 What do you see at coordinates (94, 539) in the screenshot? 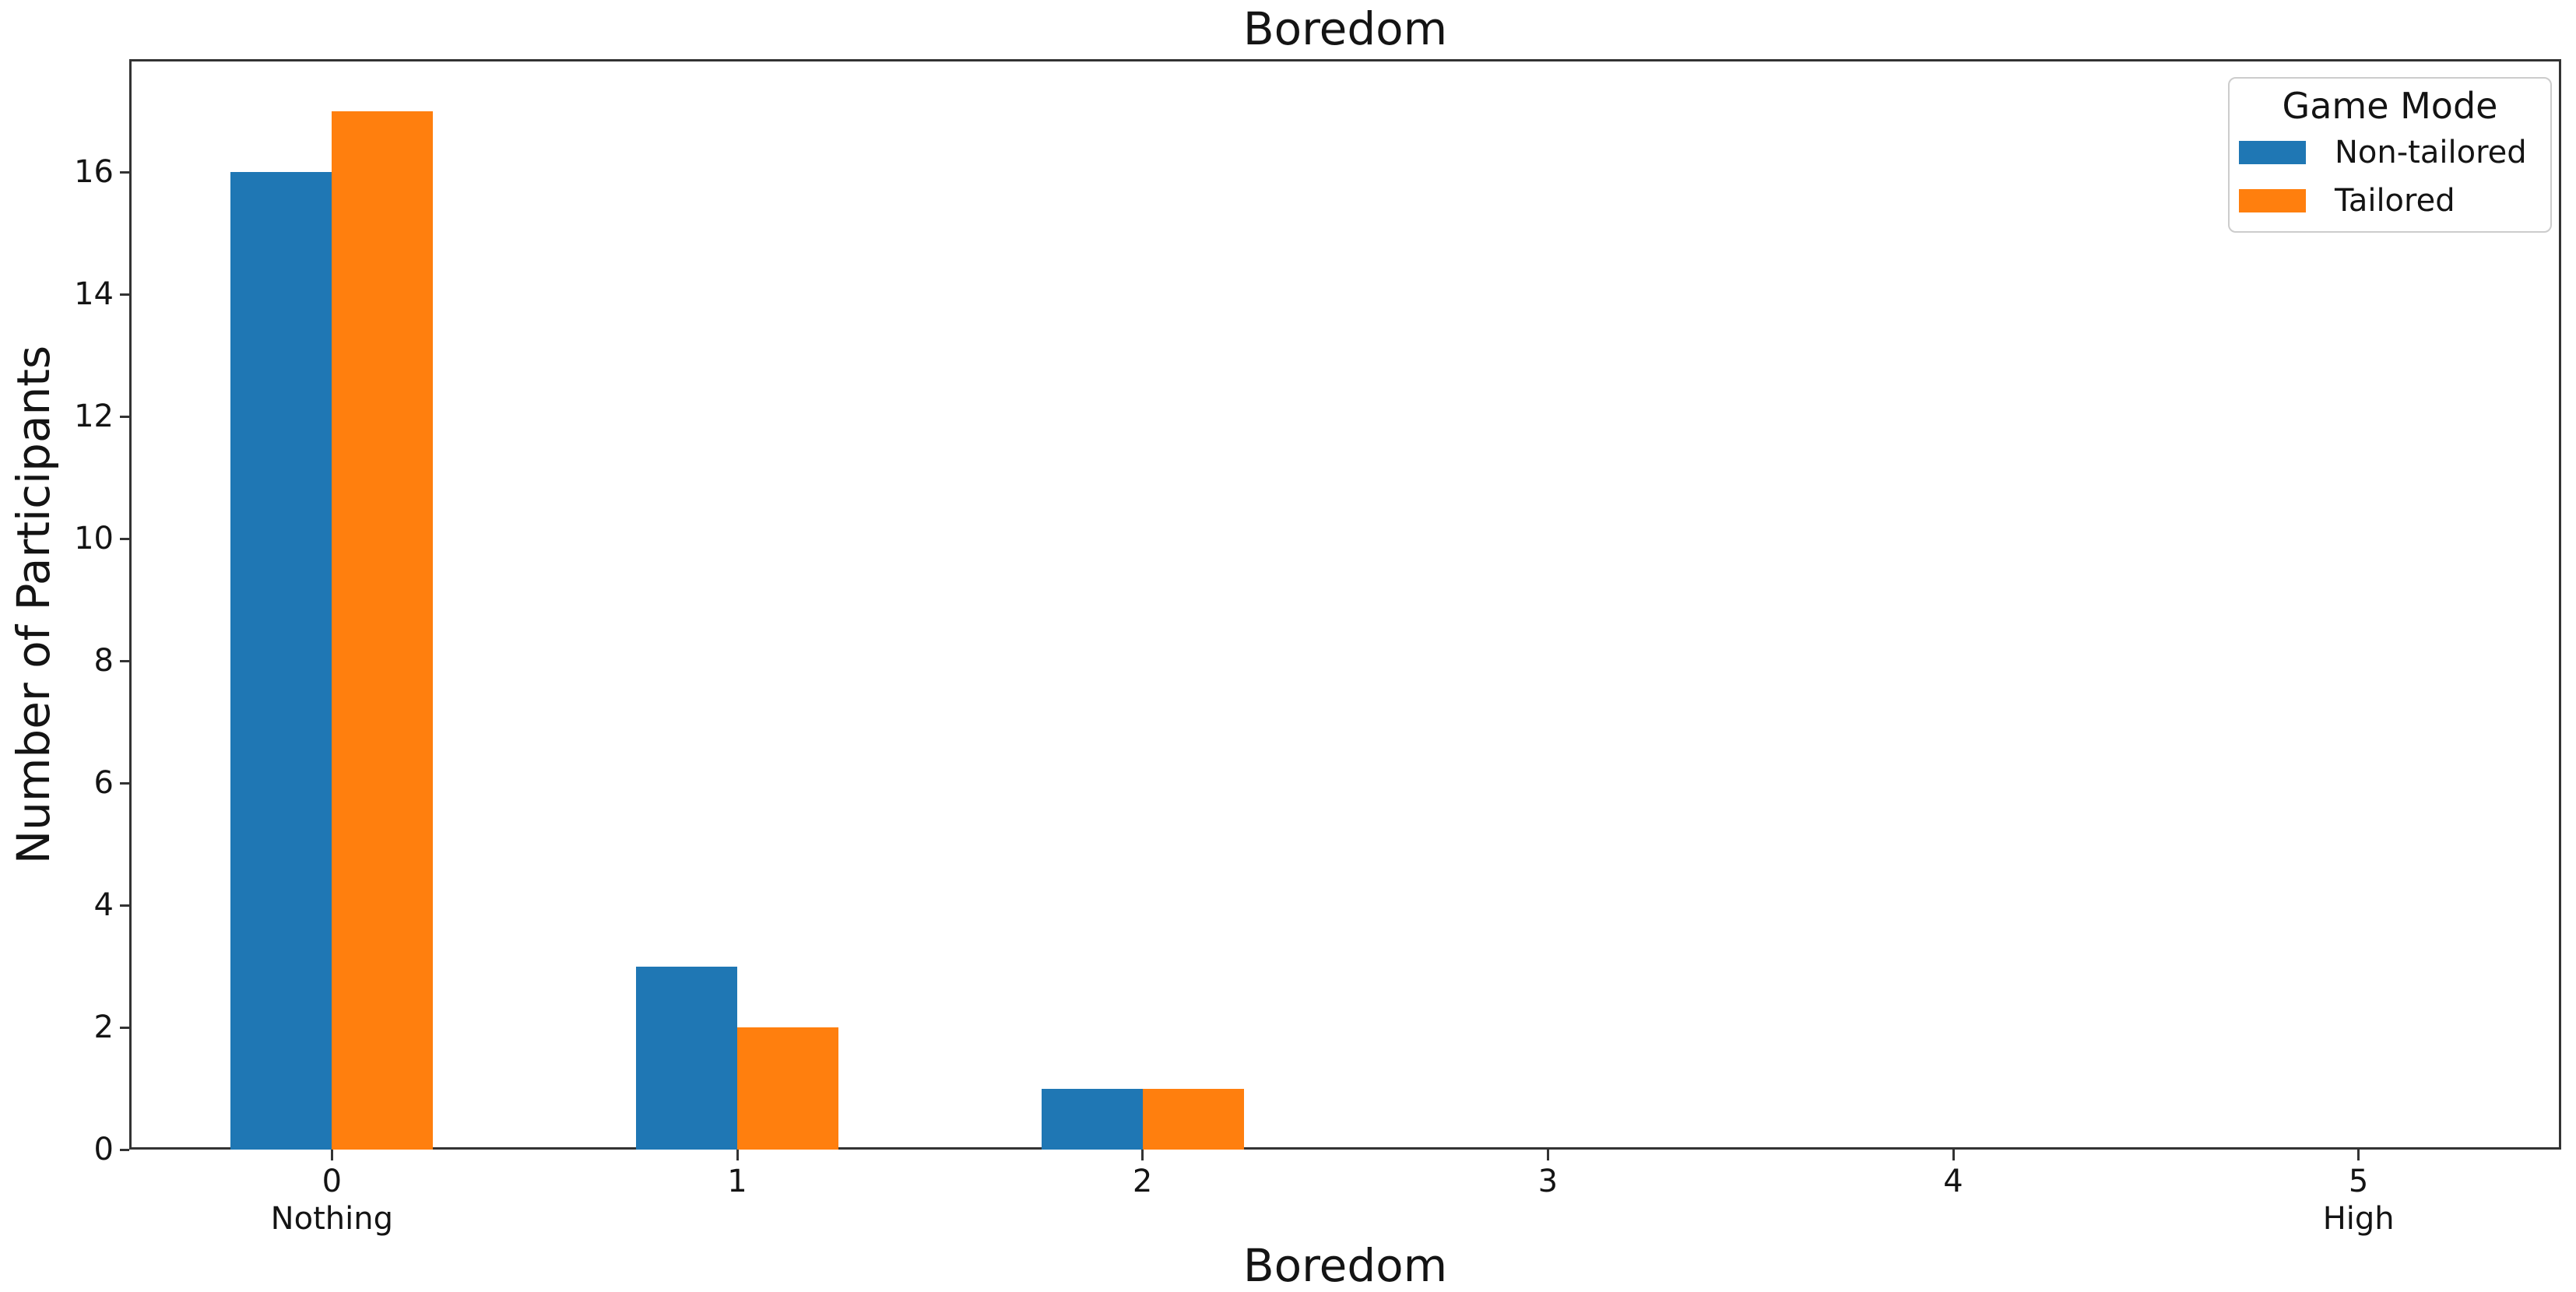
I see `y-tick-label-10: 10` at bounding box center [94, 539].